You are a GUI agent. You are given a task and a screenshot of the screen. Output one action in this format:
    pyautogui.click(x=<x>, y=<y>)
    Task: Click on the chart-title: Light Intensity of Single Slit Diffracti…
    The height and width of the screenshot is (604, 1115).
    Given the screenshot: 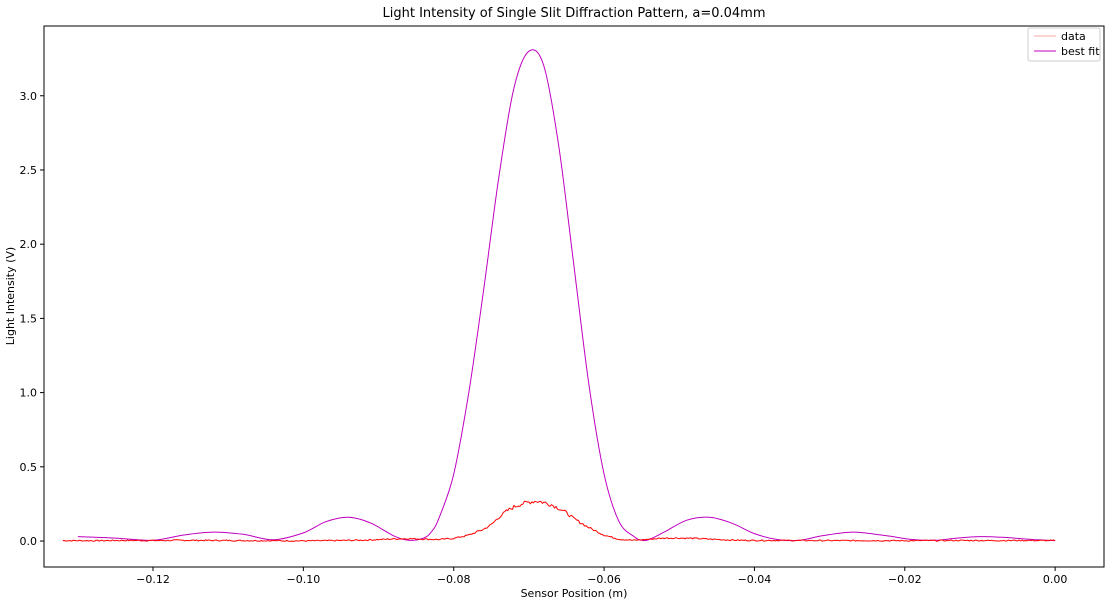 What is the action you would take?
    pyautogui.click(x=574, y=13)
    